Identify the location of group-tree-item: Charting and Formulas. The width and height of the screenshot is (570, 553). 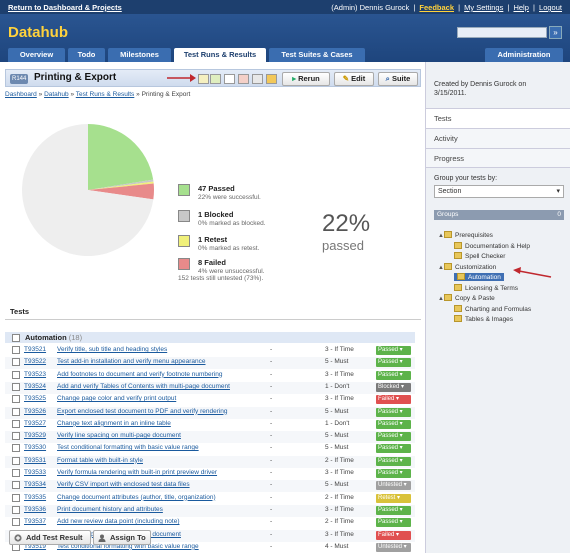
(492, 308).